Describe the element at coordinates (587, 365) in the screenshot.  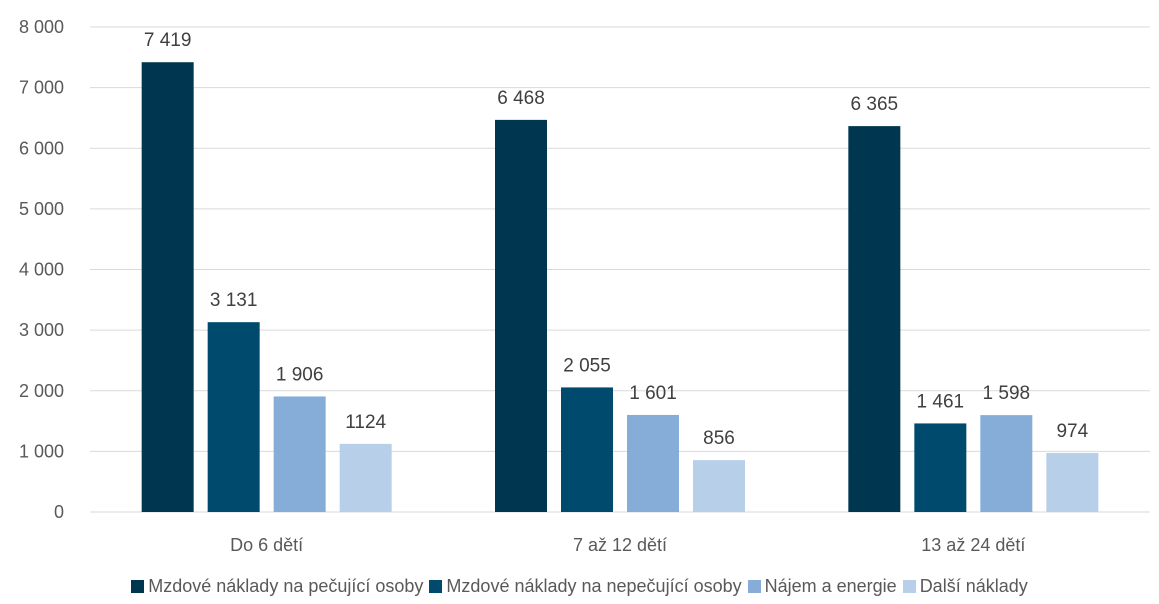
I see `data-label: 2 055` at that location.